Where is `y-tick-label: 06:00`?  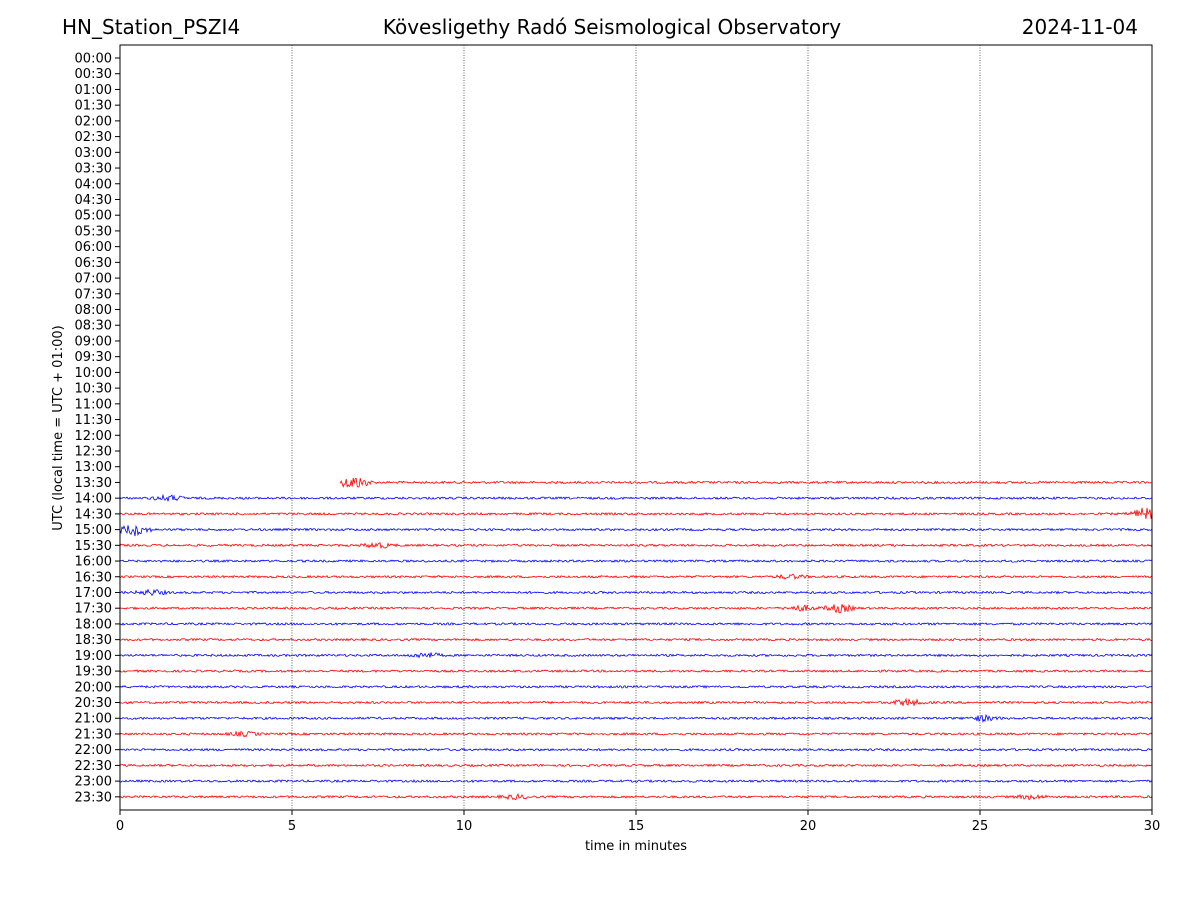 y-tick-label: 06:00 is located at coordinates (93, 247).